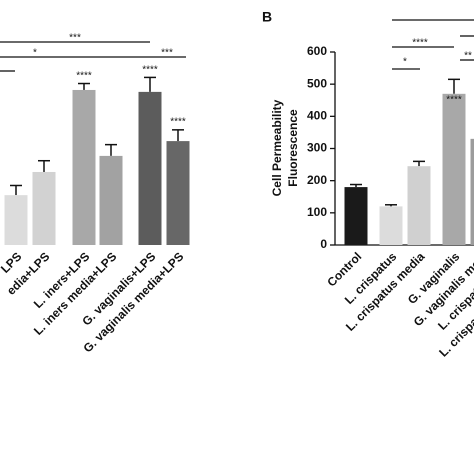  What do you see at coordinates (317, 212) in the screenshot?
I see `y-tick-label: 100` at bounding box center [317, 212].